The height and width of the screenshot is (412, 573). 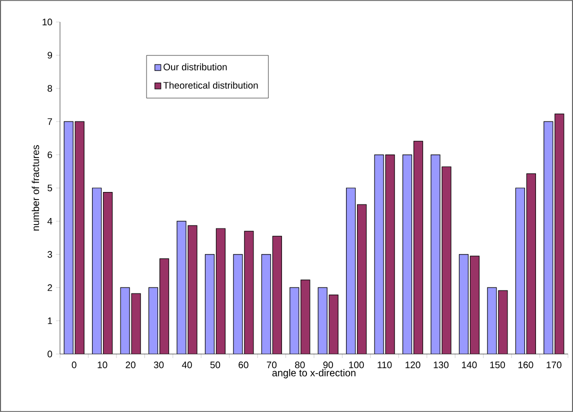 What do you see at coordinates (50, 321) in the screenshot?
I see `y-tick-label: 1` at bounding box center [50, 321].